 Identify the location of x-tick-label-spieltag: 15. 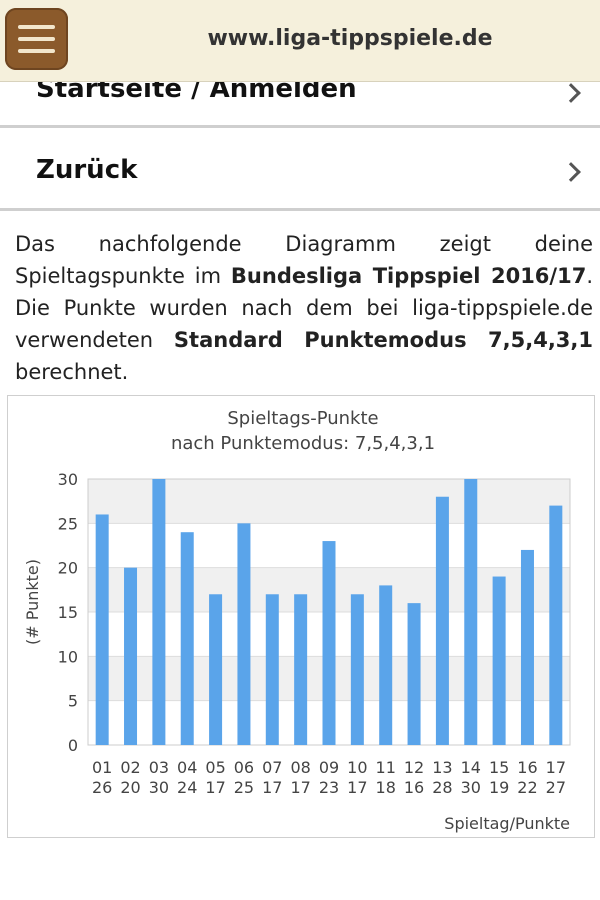
(499, 767).